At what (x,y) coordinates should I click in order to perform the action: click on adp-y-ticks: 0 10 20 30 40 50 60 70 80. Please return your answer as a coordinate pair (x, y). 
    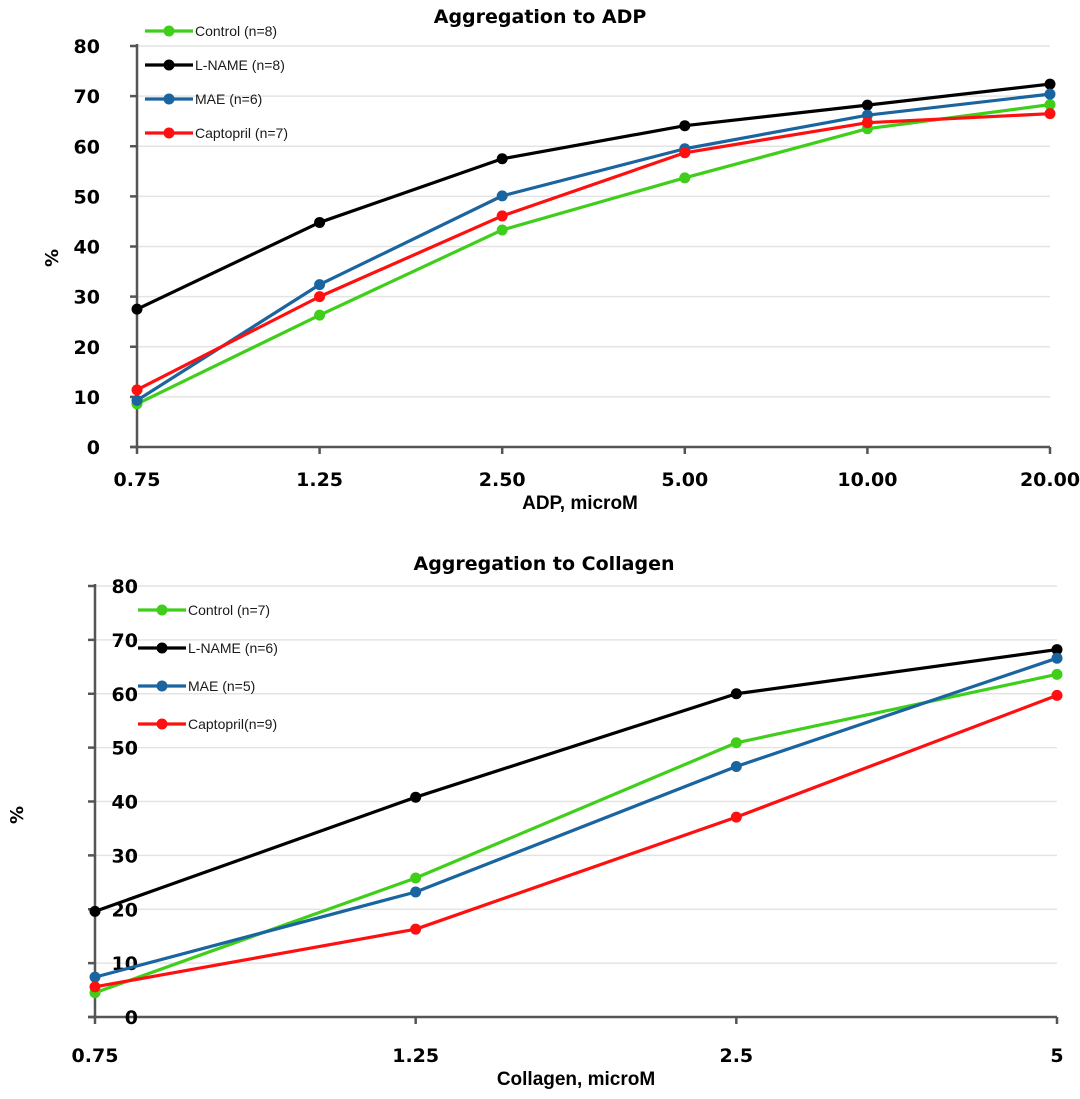
    Looking at the image, I should click on (87, 247).